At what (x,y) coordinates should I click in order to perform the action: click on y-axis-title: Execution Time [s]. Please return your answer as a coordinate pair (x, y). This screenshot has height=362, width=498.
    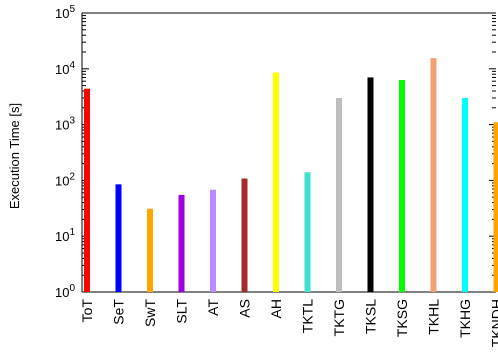
    Looking at the image, I should click on (14, 156).